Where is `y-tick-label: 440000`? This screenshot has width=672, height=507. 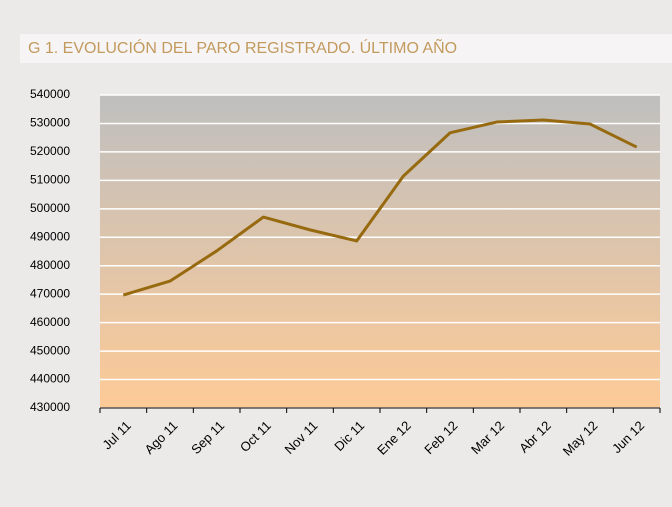
y-tick-label: 440000 is located at coordinates (50, 379).